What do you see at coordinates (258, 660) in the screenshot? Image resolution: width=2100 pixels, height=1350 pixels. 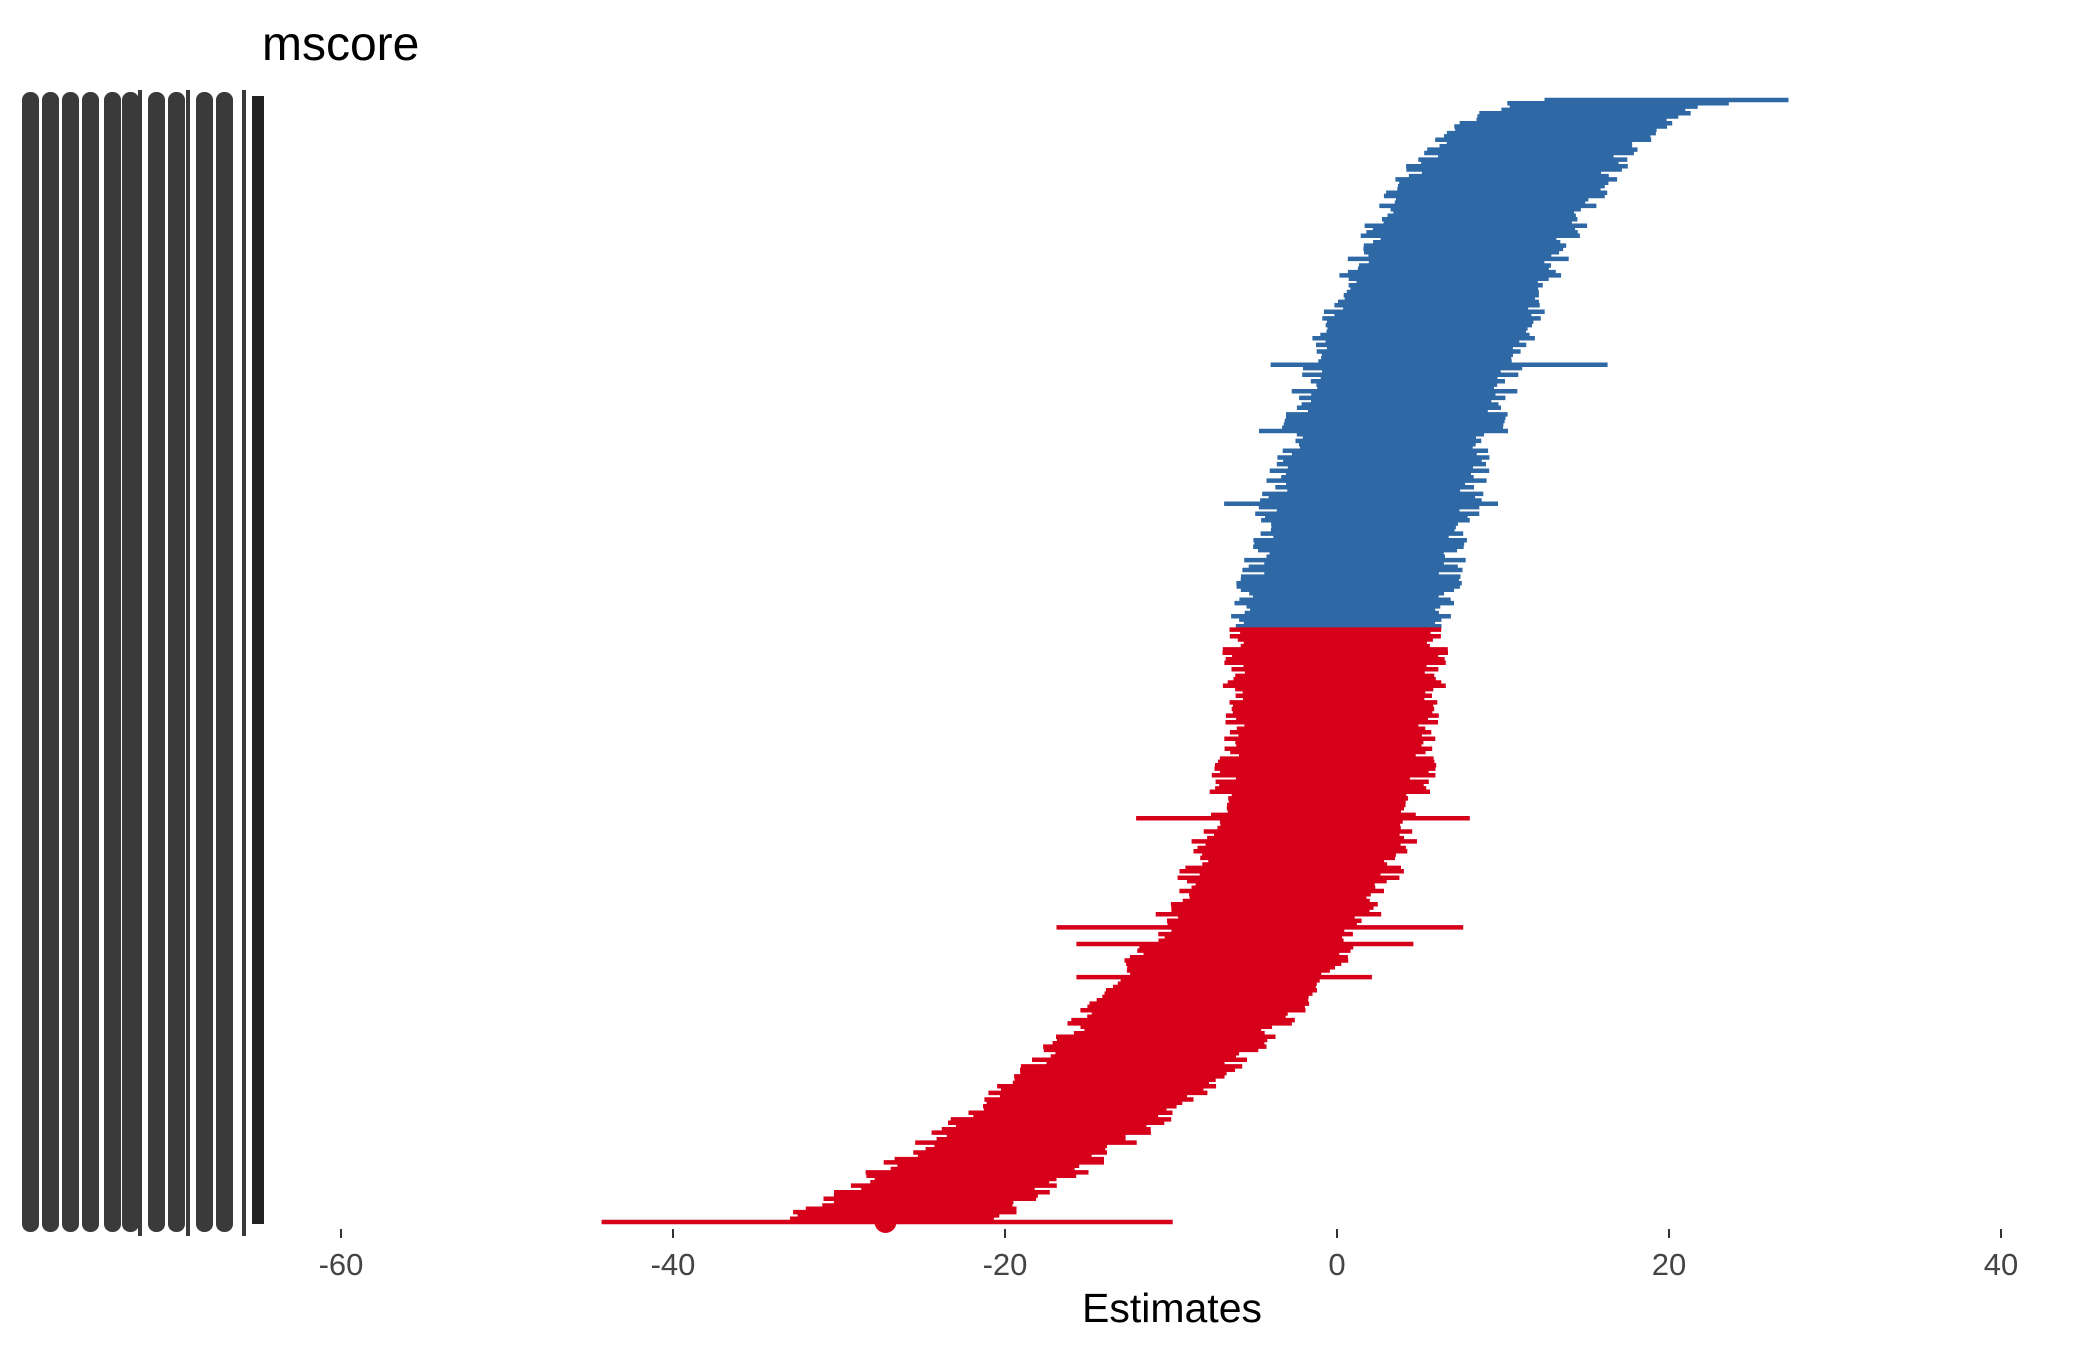 I see `y-tick-column` at bounding box center [258, 660].